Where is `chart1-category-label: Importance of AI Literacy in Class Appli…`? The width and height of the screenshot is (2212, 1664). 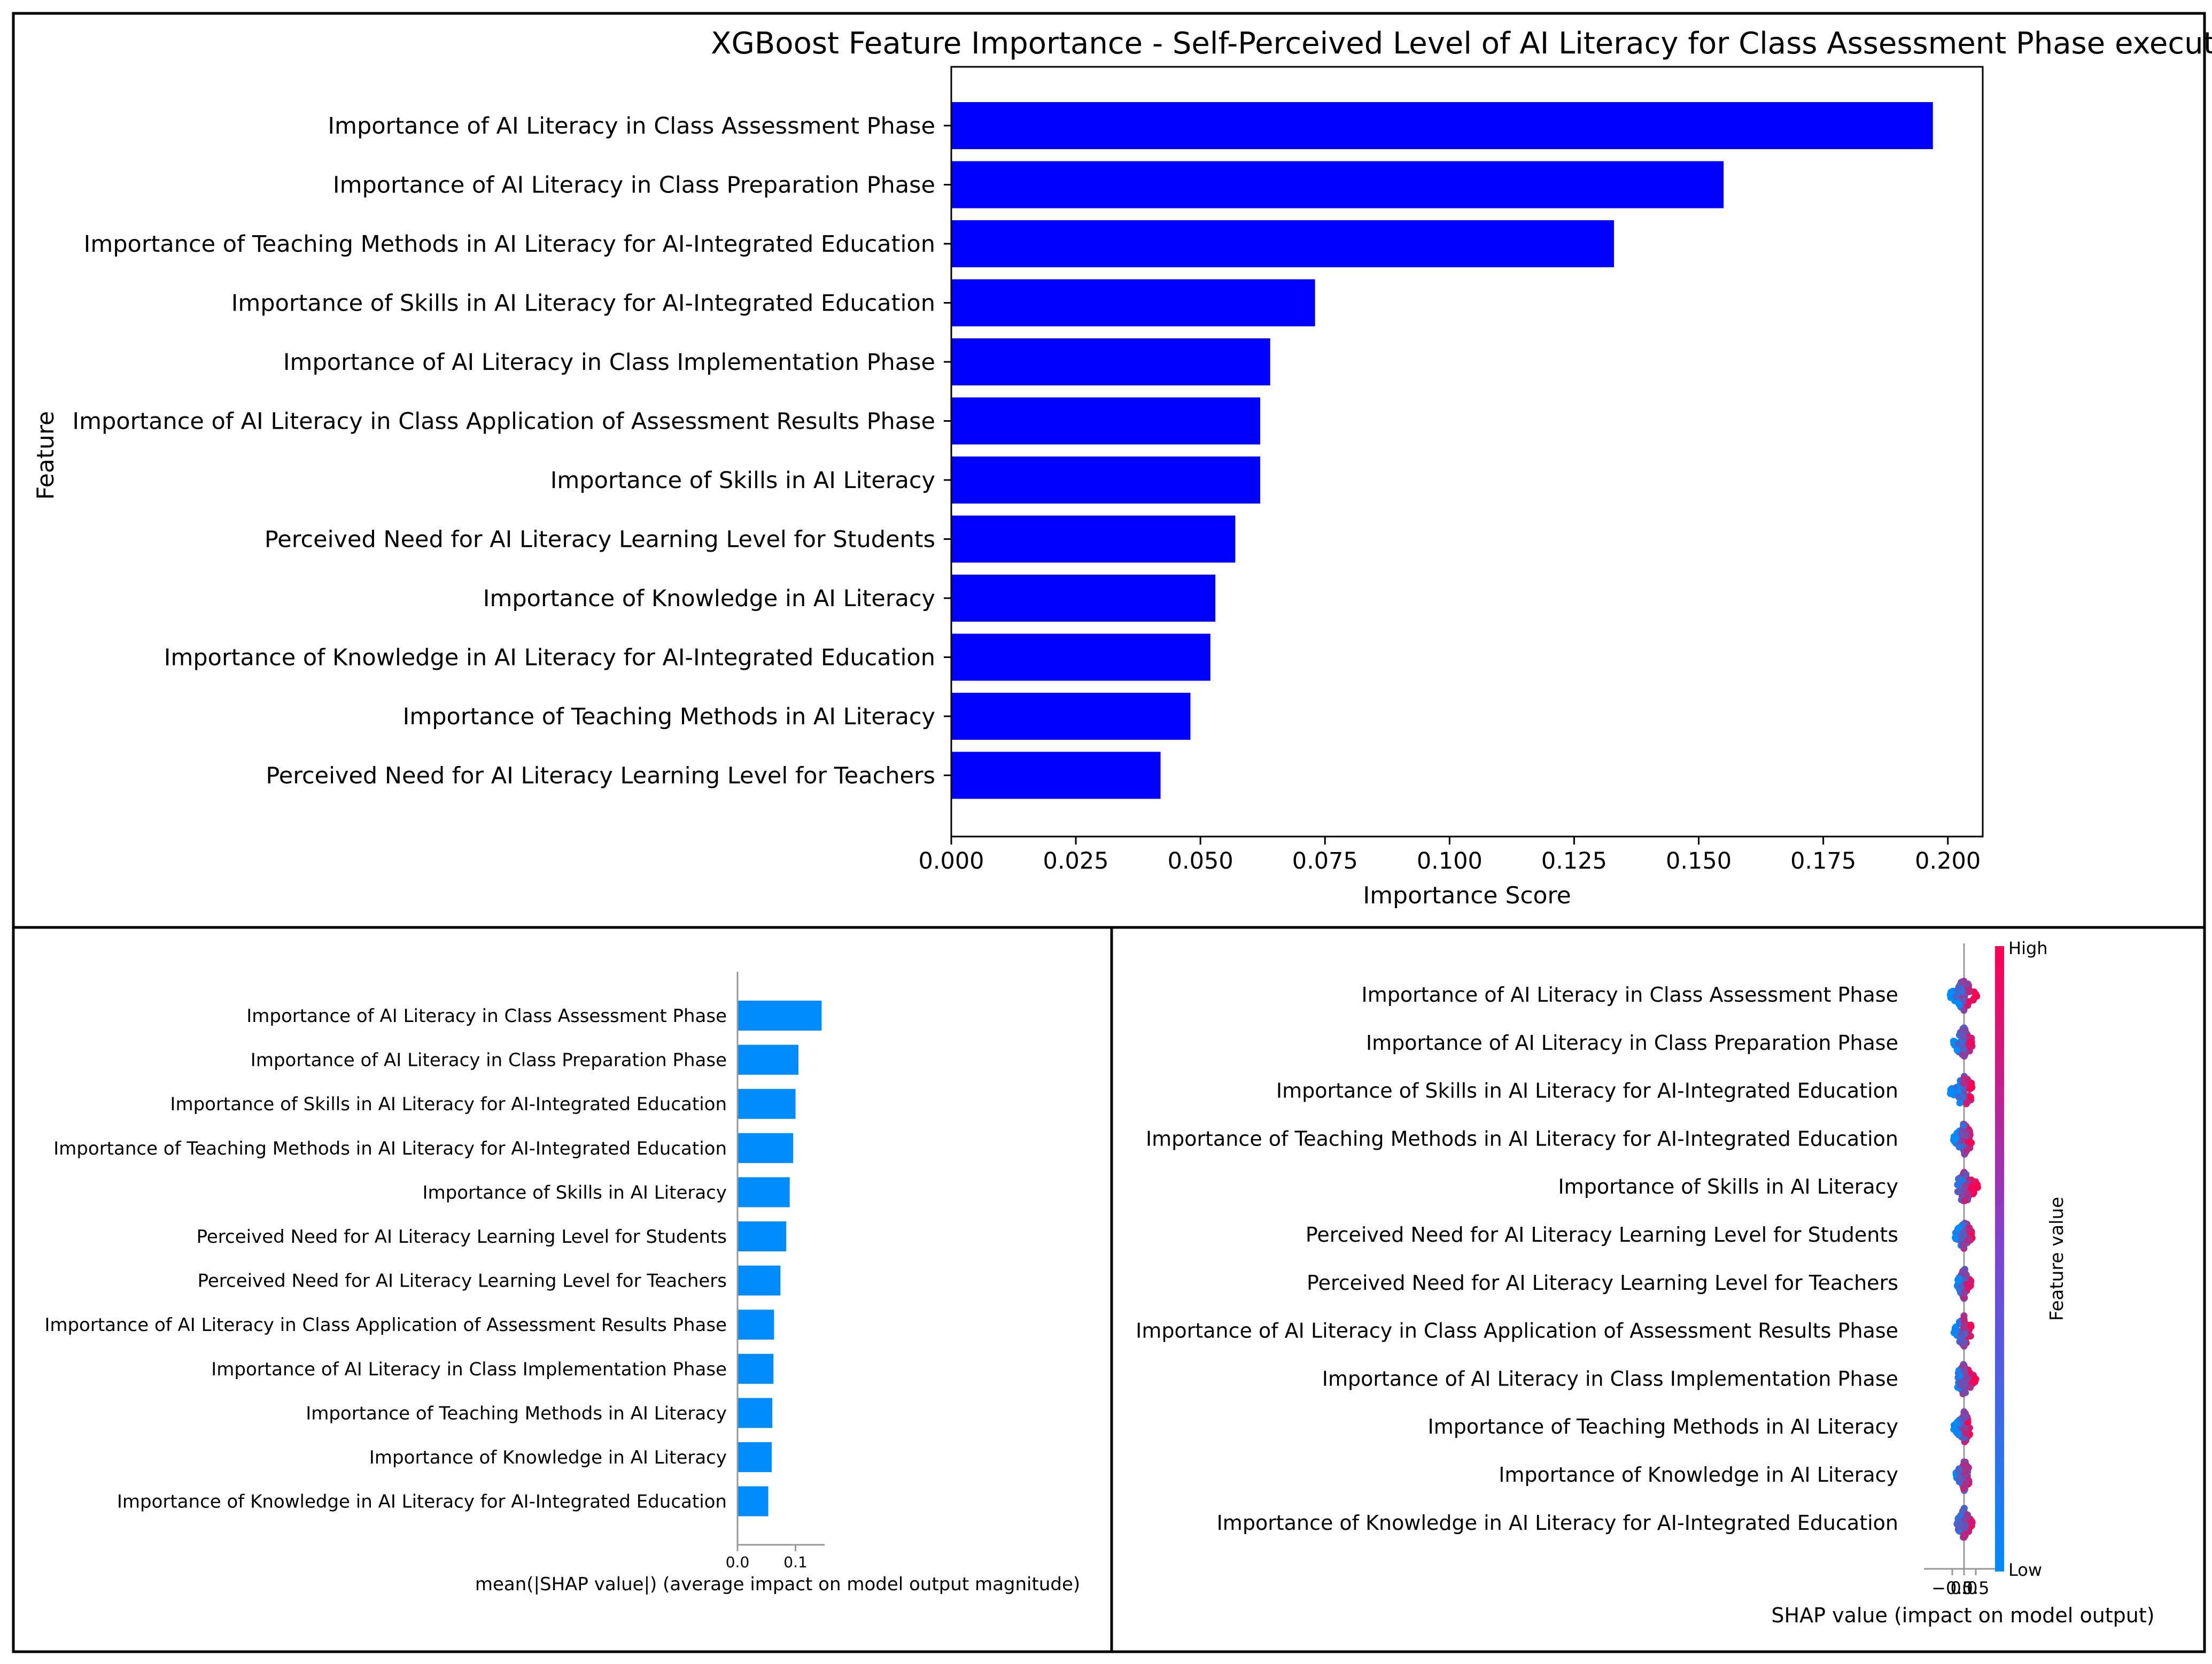
chart1-category-label: Importance of AI Literacy in Class Appli… is located at coordinates (504, 421).